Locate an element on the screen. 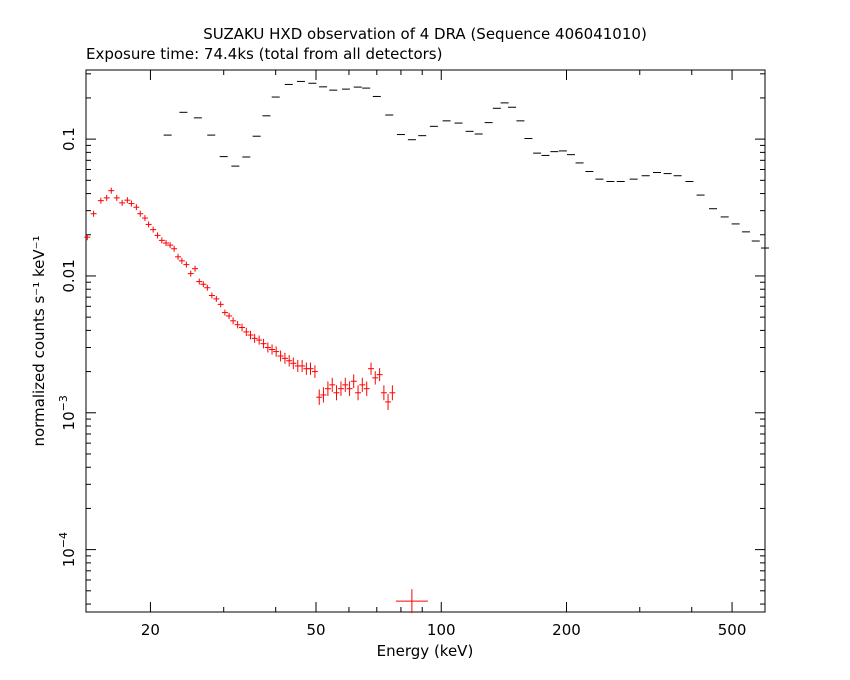 The width and height of the screenshot is (850, 680). y-tick-label: 10−3 is located at coordinates (67, 412).